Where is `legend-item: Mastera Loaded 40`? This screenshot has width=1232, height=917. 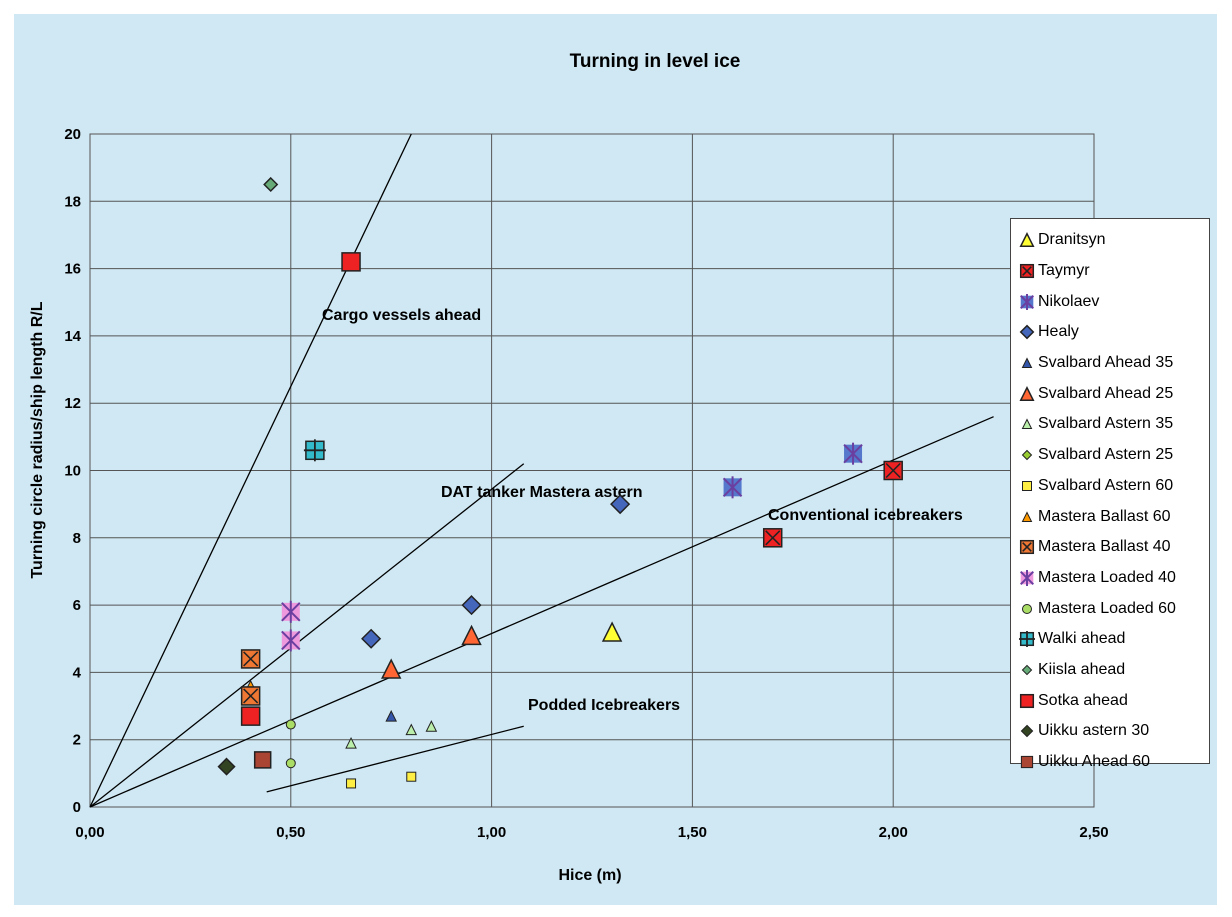 legend-item: Mastera Loaded 40 is located at coordinates (1111, 578).